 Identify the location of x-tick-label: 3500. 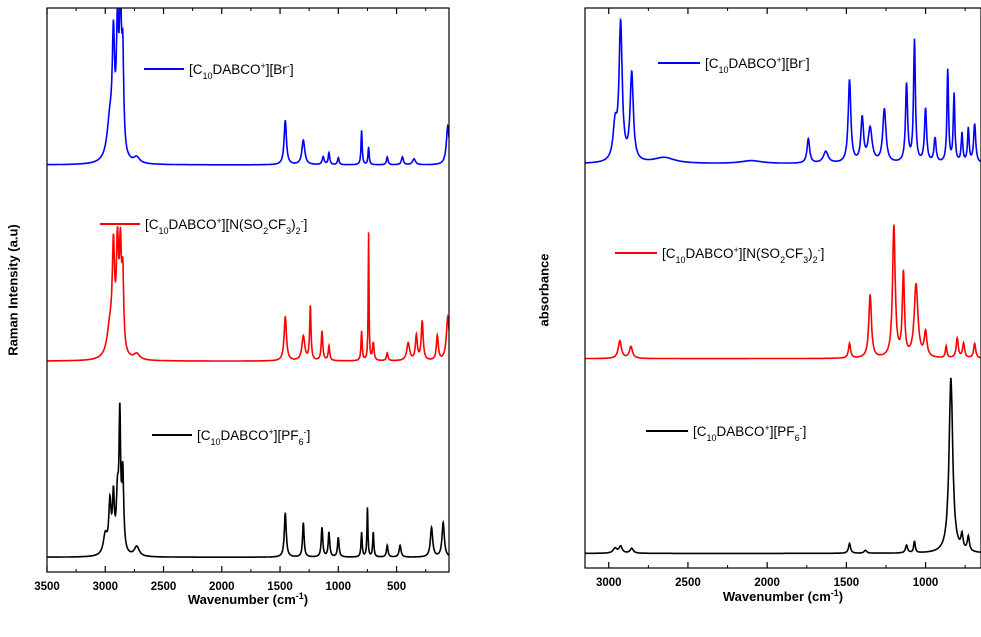
(47, 587).